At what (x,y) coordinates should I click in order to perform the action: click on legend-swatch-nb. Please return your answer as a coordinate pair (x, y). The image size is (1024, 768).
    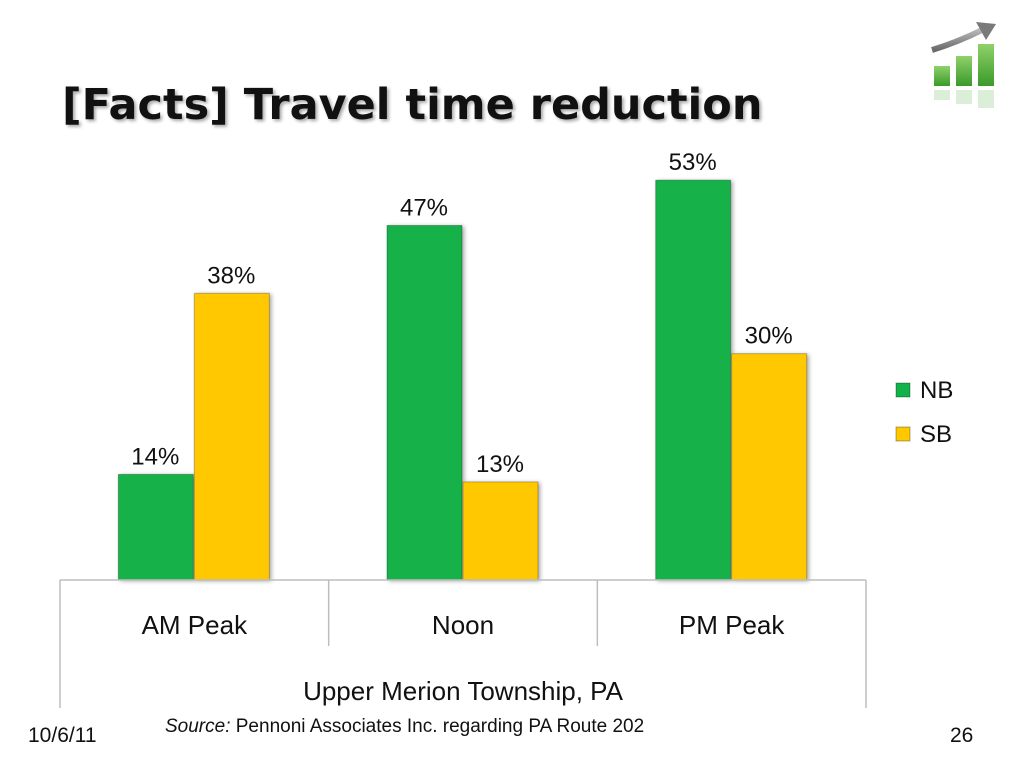
    Looking at the image, I should click on (903, 390).